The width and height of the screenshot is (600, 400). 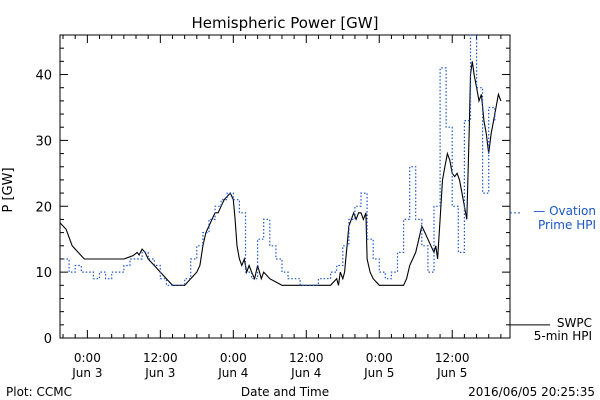 I want to click on y-tick-label: 40, so click(x=43, y=76).